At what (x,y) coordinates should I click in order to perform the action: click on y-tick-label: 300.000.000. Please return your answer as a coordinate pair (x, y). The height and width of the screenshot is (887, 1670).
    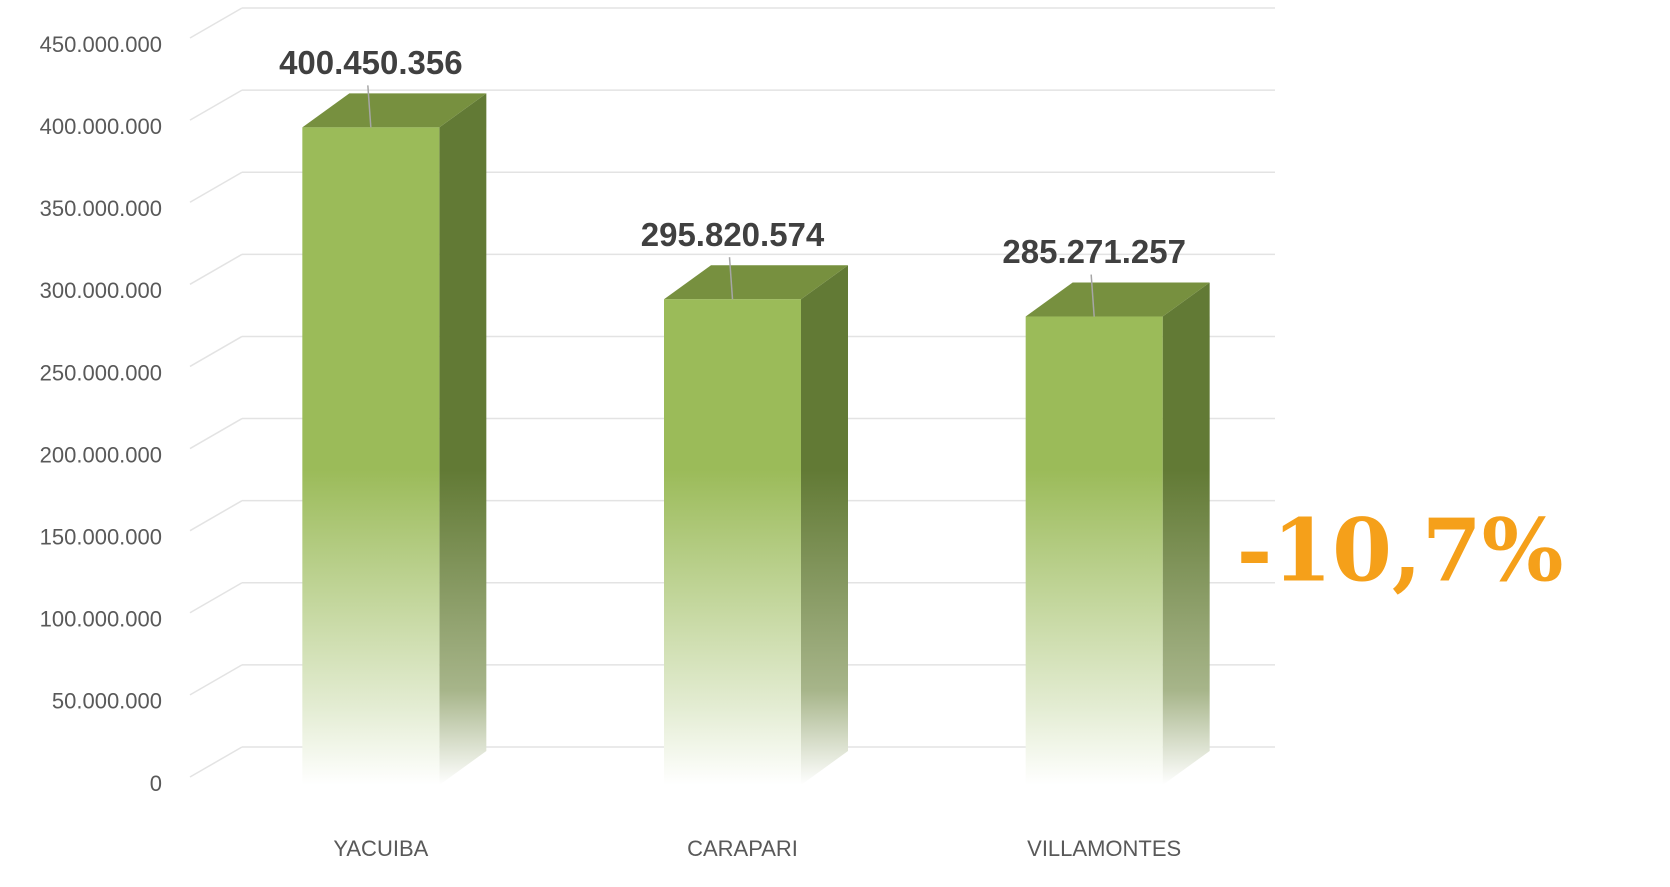
    Looking at the image, I should click on (101, 290).